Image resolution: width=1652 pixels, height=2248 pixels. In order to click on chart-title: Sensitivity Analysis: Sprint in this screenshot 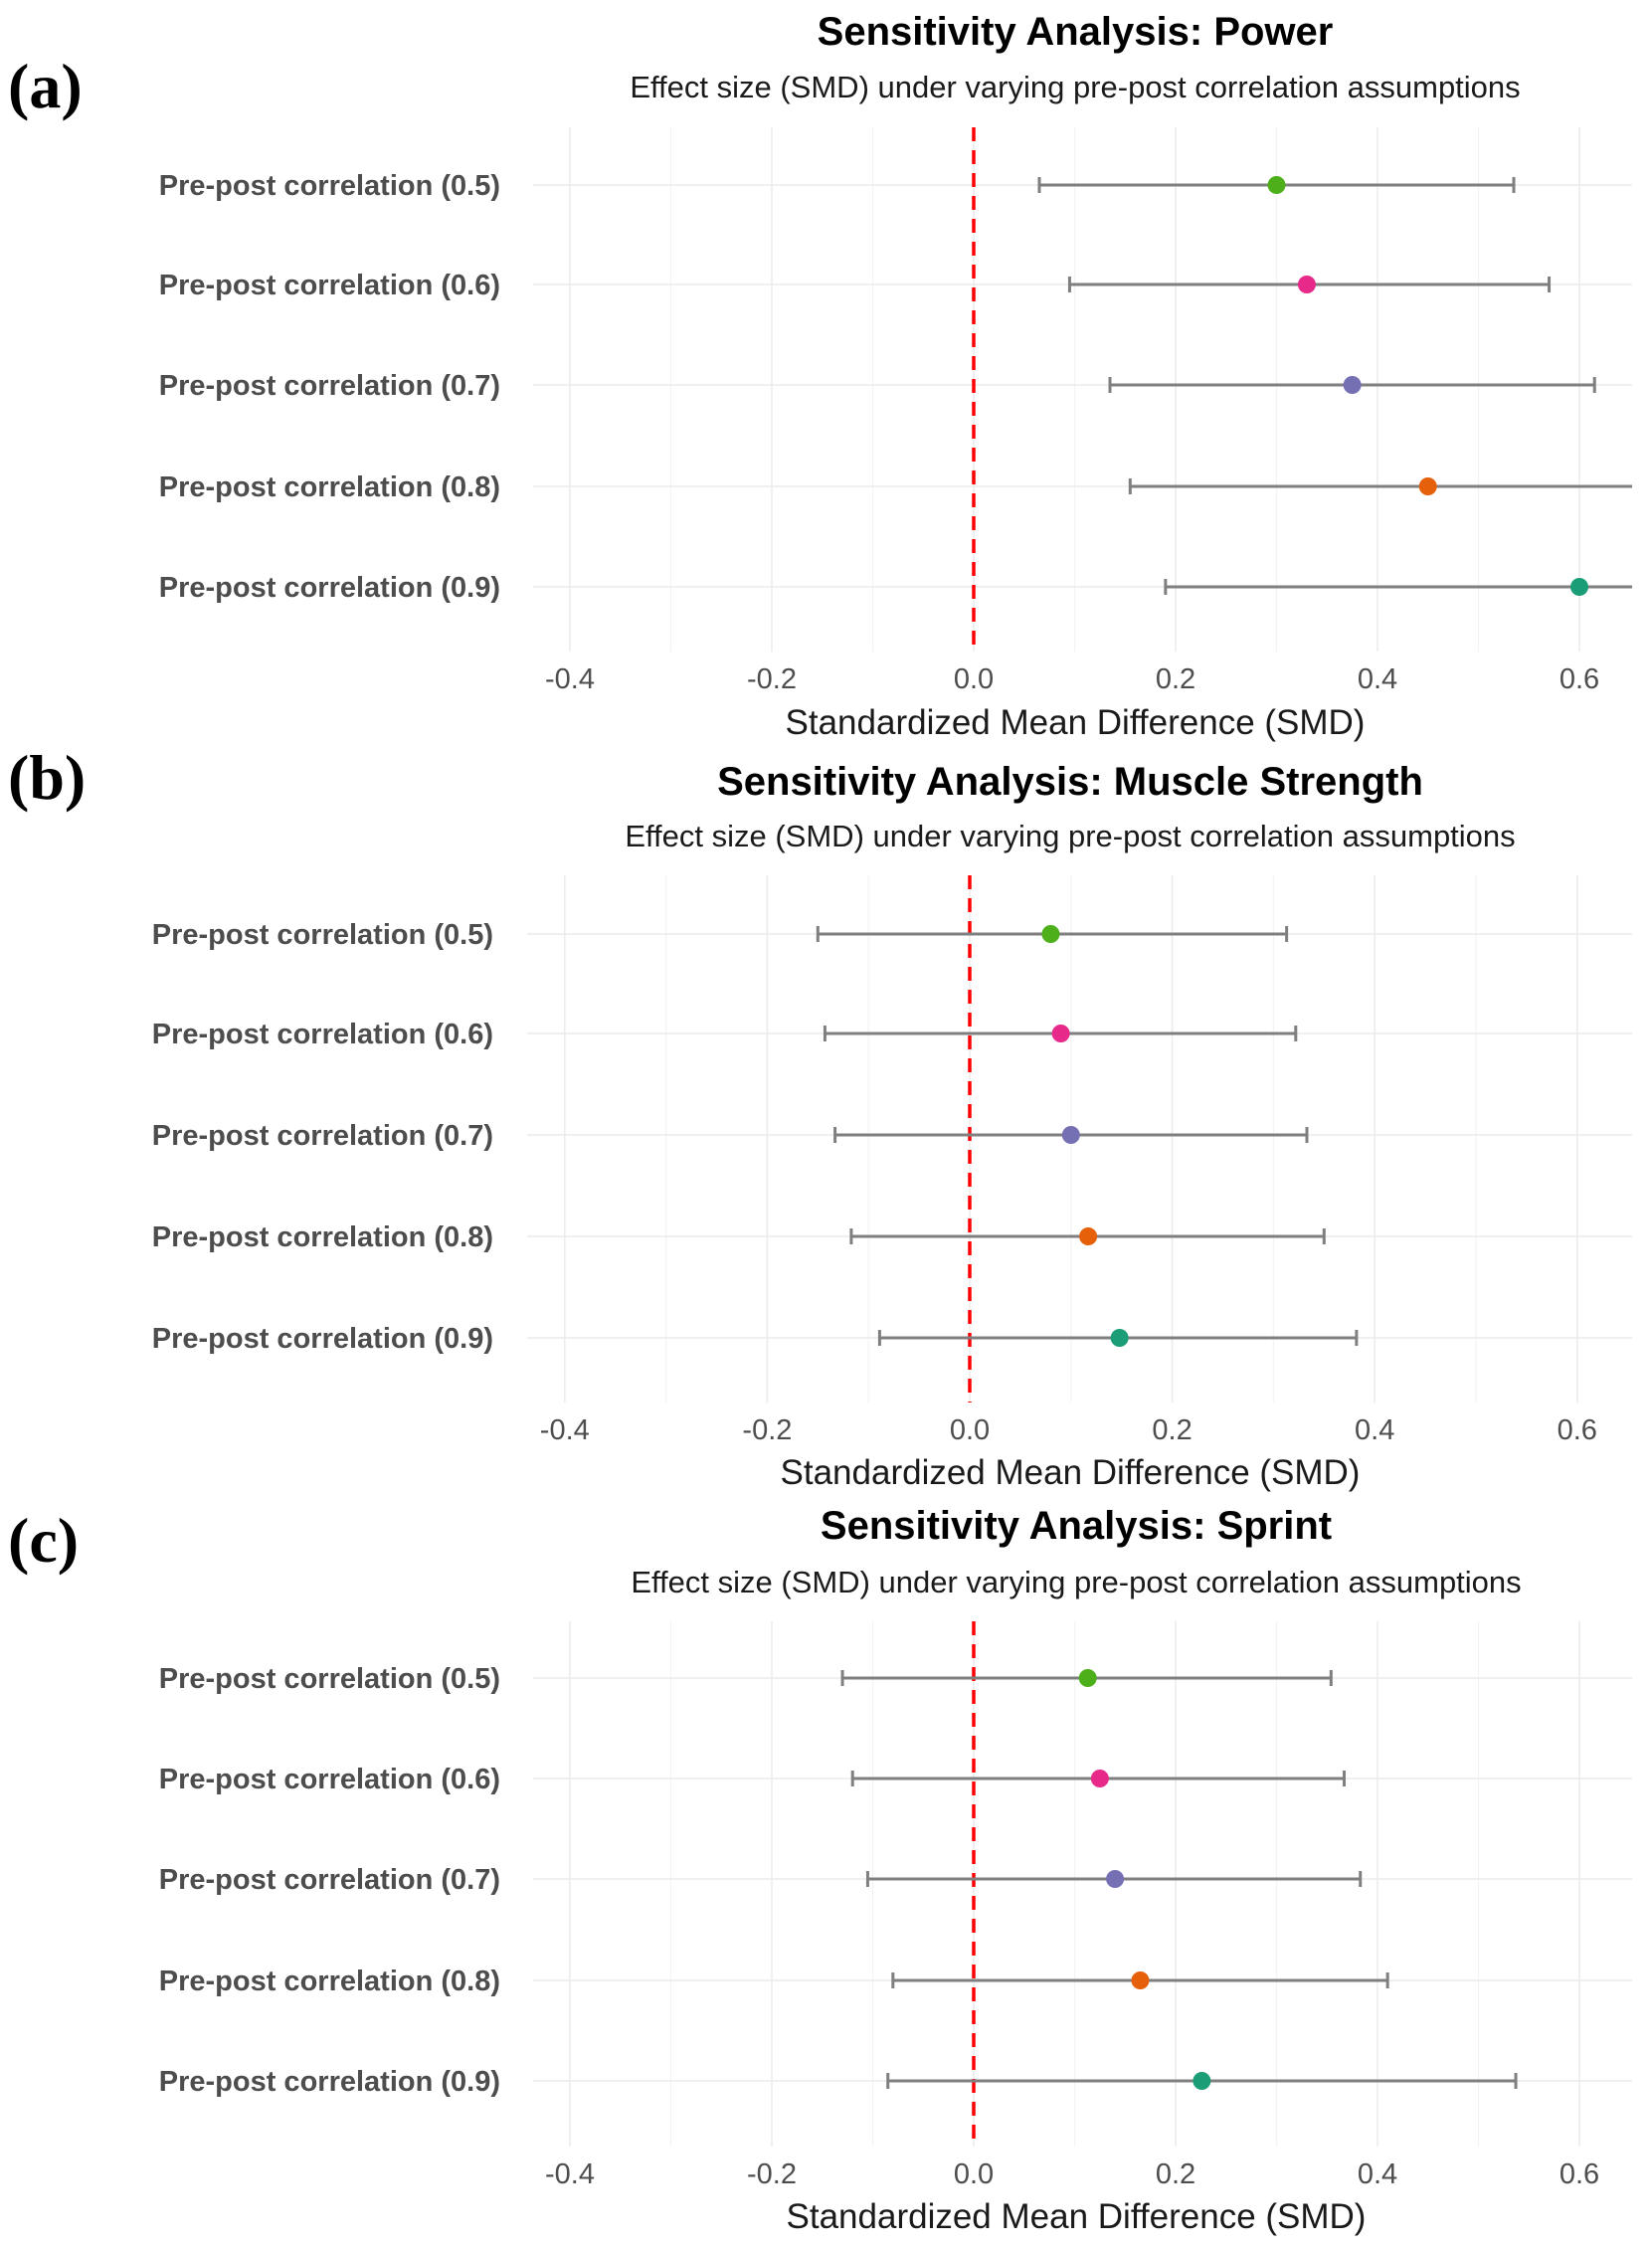, I will do `click(1076, 1526)`.